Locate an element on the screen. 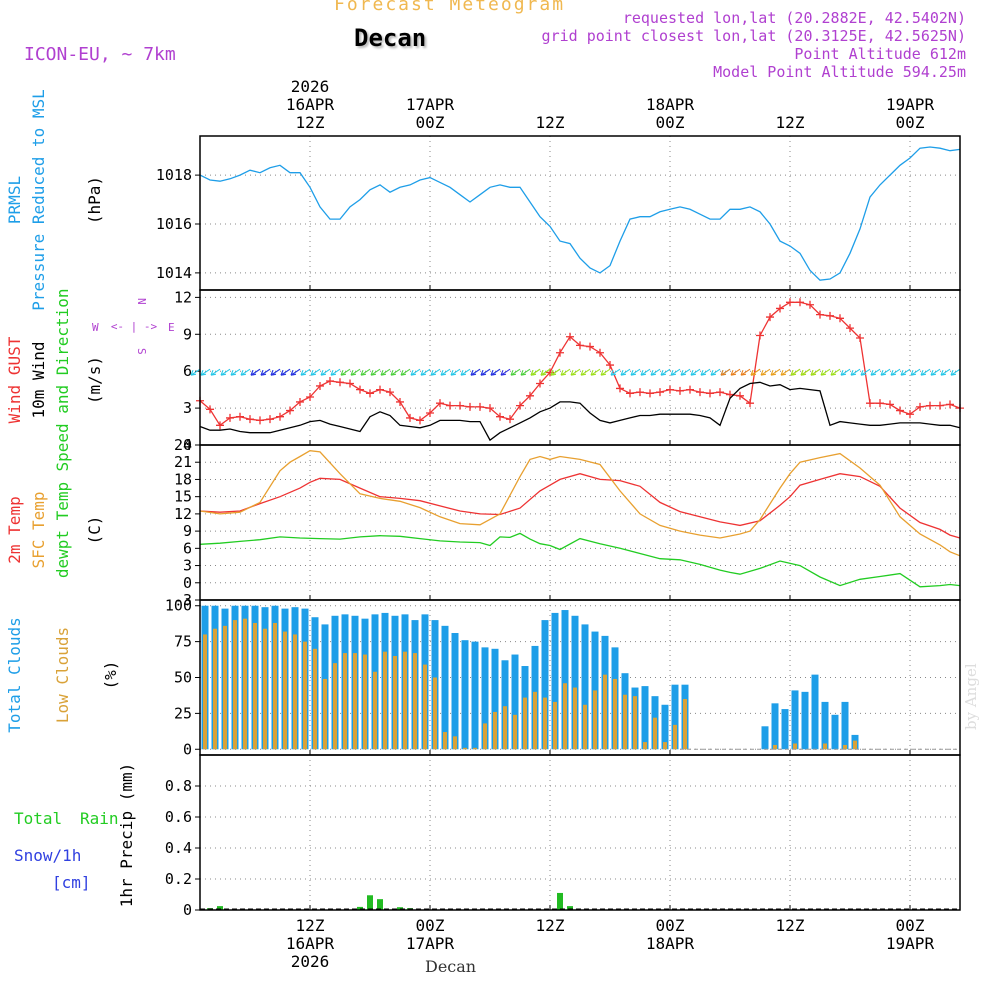  bottom-axis-label: 2026 is located at coordinates (310, 961).